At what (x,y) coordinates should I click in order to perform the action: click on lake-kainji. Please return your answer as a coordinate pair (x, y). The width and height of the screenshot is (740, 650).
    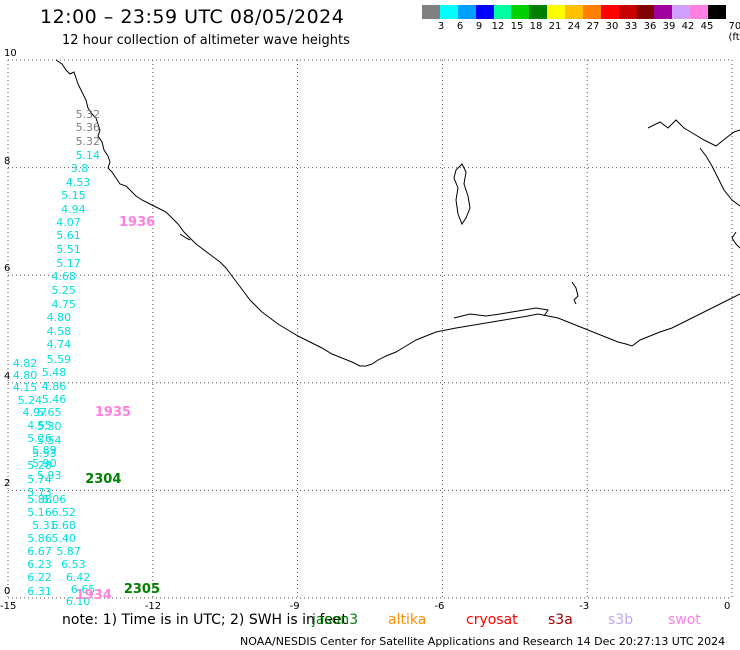
    Looking at the image, I should click on (719, 177).